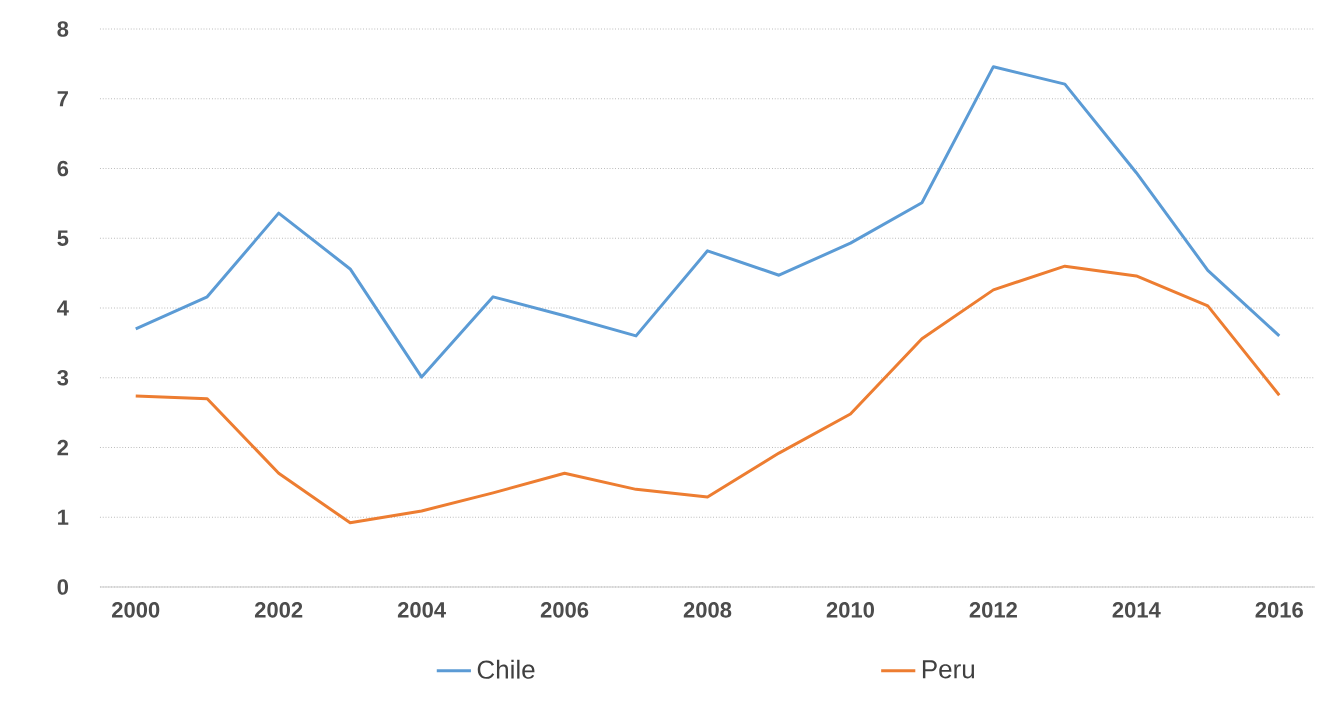  Describe the element at coordinates (1136, 610) in the screenshot. I see `x-tick-label: 2014` at that location.